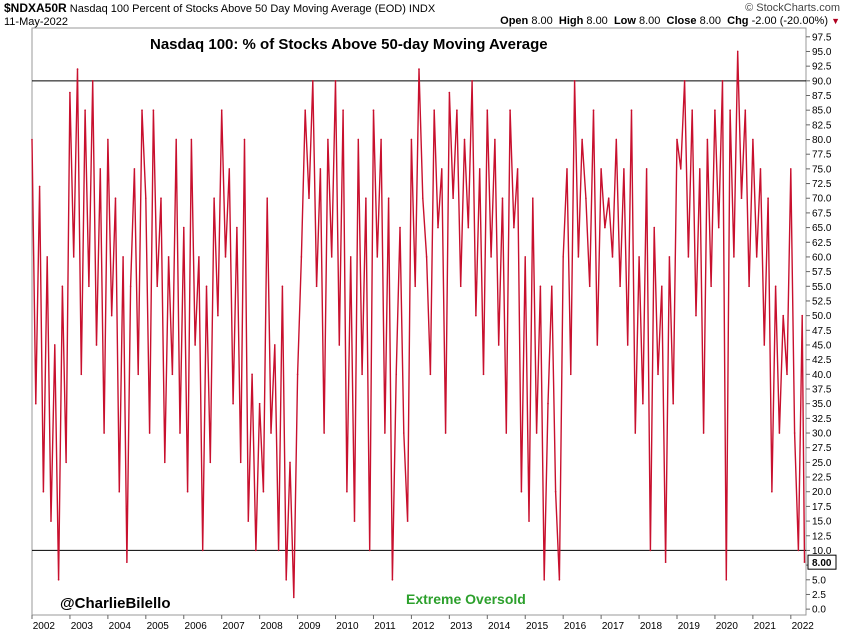 The width and height of the screenshot is (850, 633). Describe the element at coordinates (597, 21) in the screenshot. I see `high-value: 8.00` at that location.